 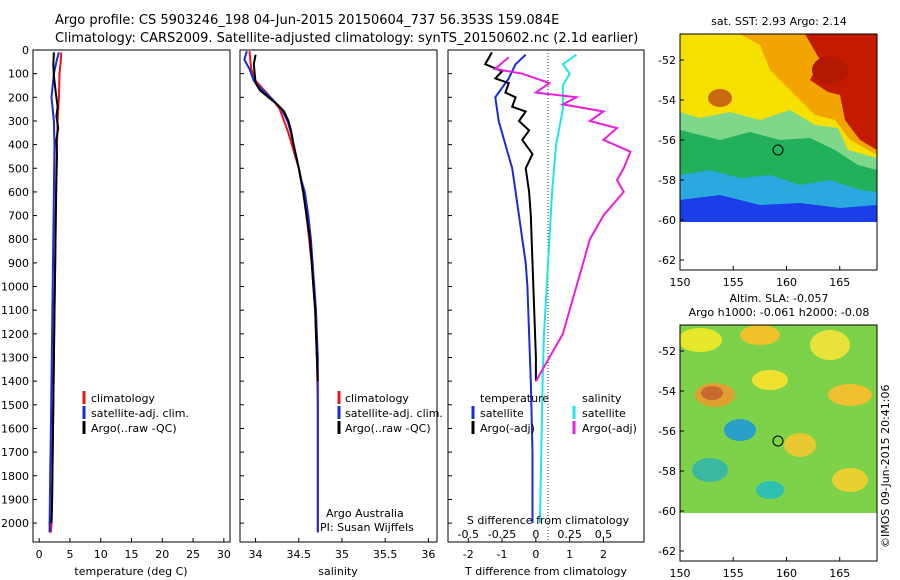 I want to click on sst-map-axes: 150 155 160 165 -52 -54 -56 -58 -60 -62, so click(x=754, y=171).